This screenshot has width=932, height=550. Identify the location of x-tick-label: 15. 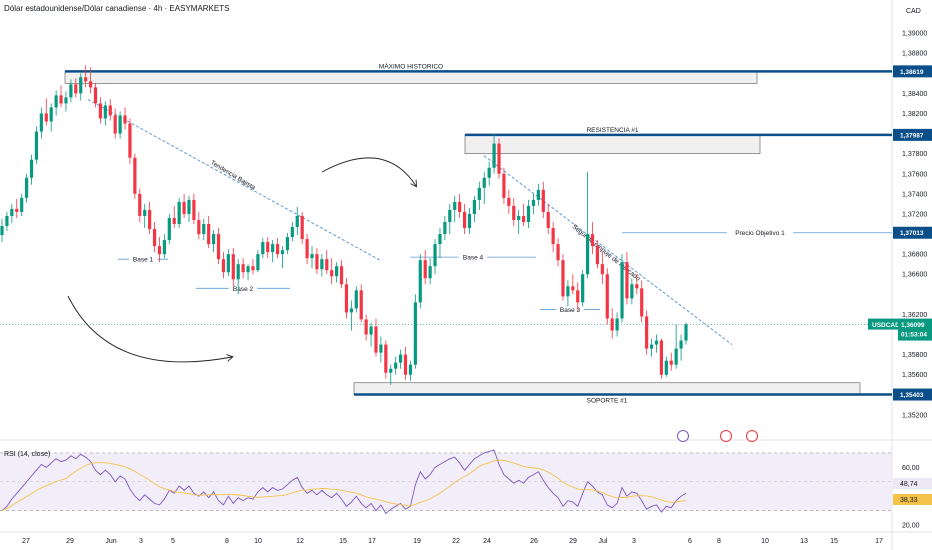
(834, 541).